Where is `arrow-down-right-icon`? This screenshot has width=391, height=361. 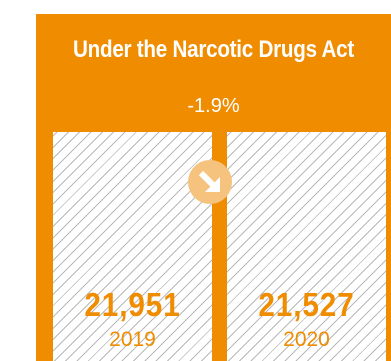 arrow-down-right-icon is located at coordinates (210, 182).